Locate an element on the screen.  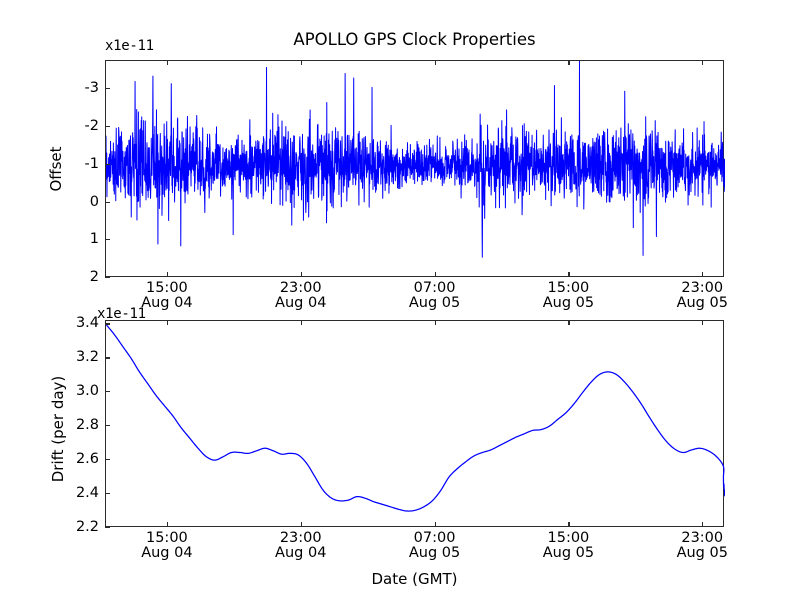
top-ytick-label: -3 is located at coordinates (91, 88).